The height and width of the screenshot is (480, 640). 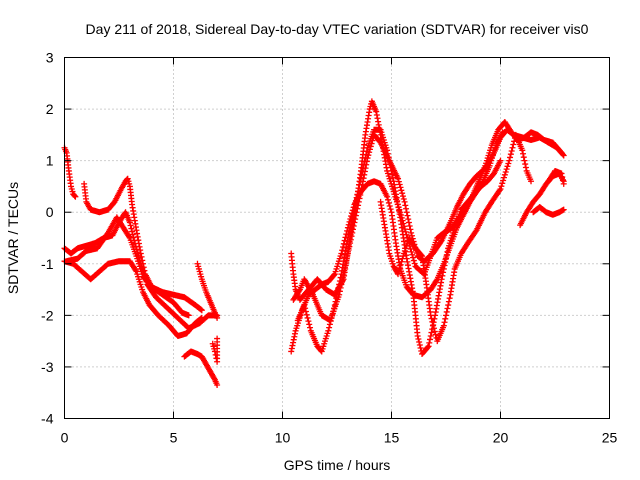 I want to click on x-tick-label: 5, so click(x=174, y=438).